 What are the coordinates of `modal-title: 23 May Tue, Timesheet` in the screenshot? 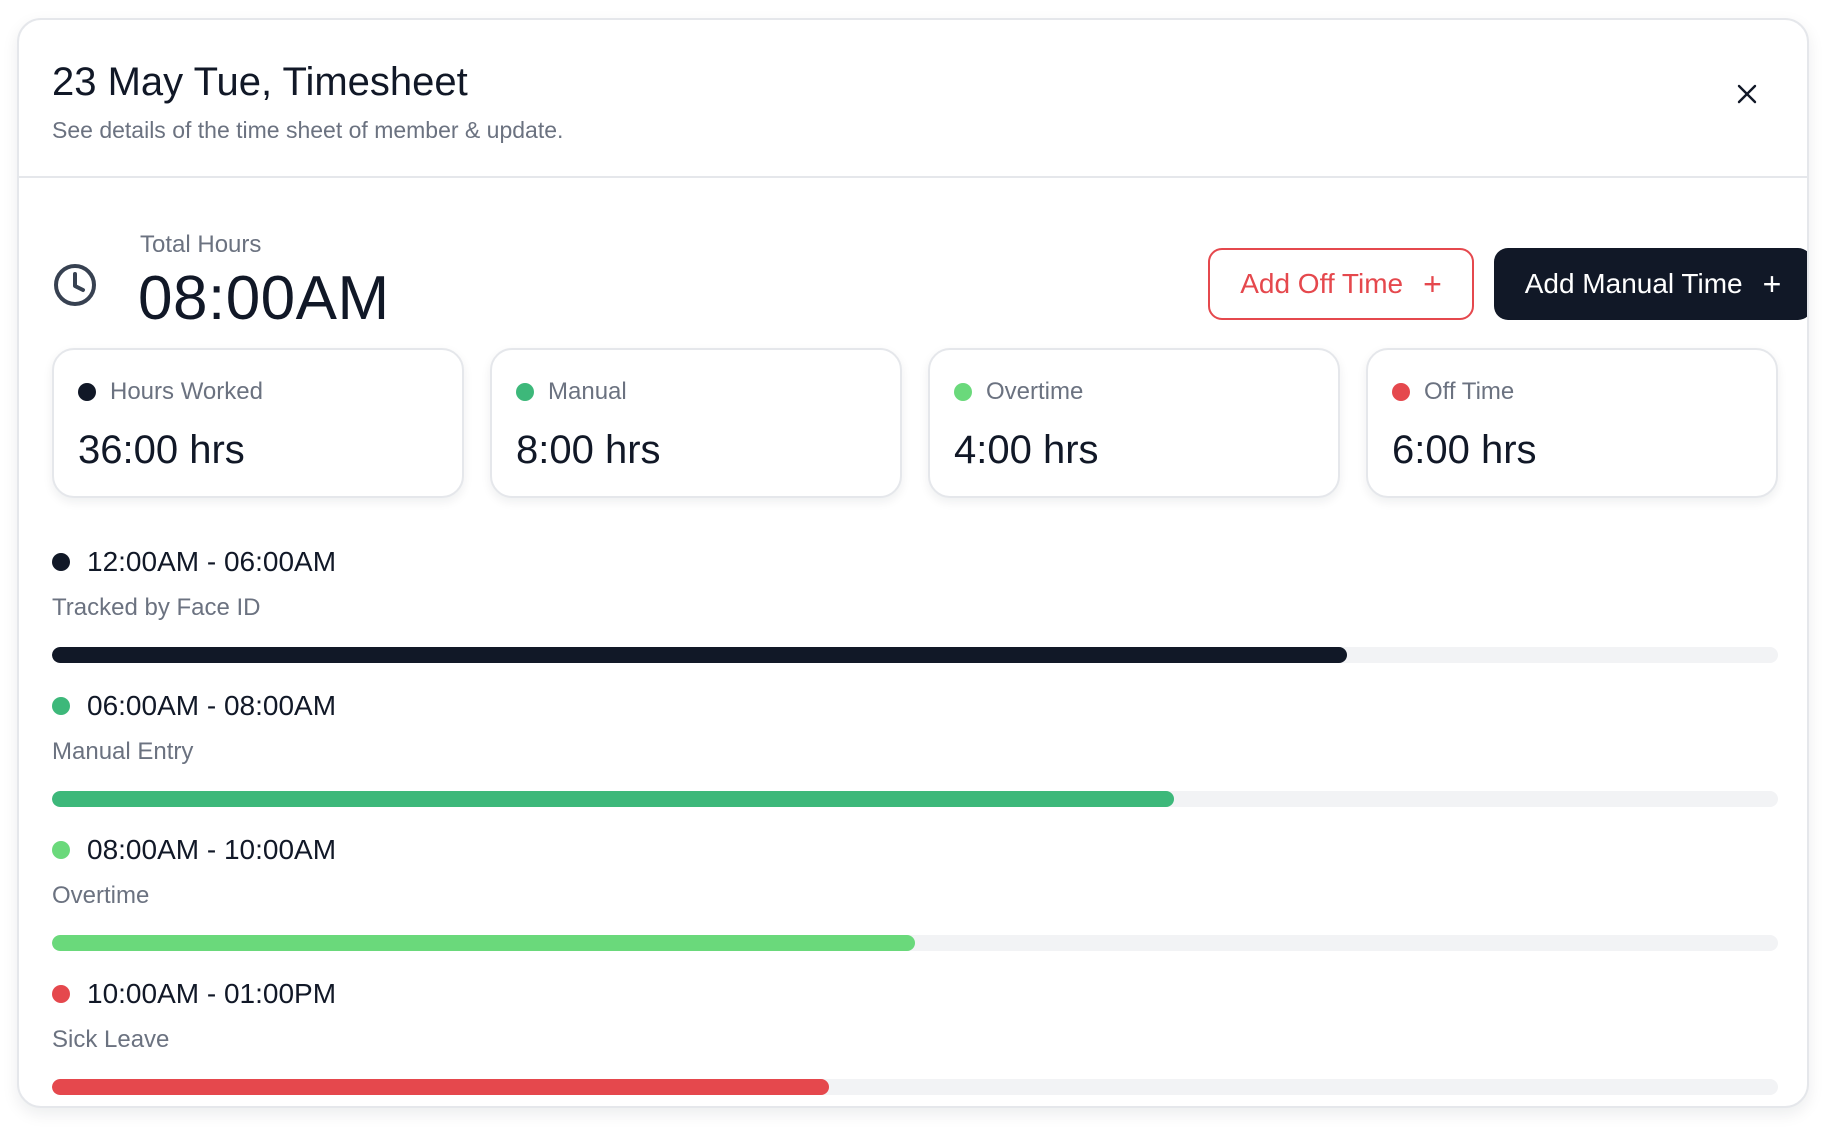 It's located at (260, 82).